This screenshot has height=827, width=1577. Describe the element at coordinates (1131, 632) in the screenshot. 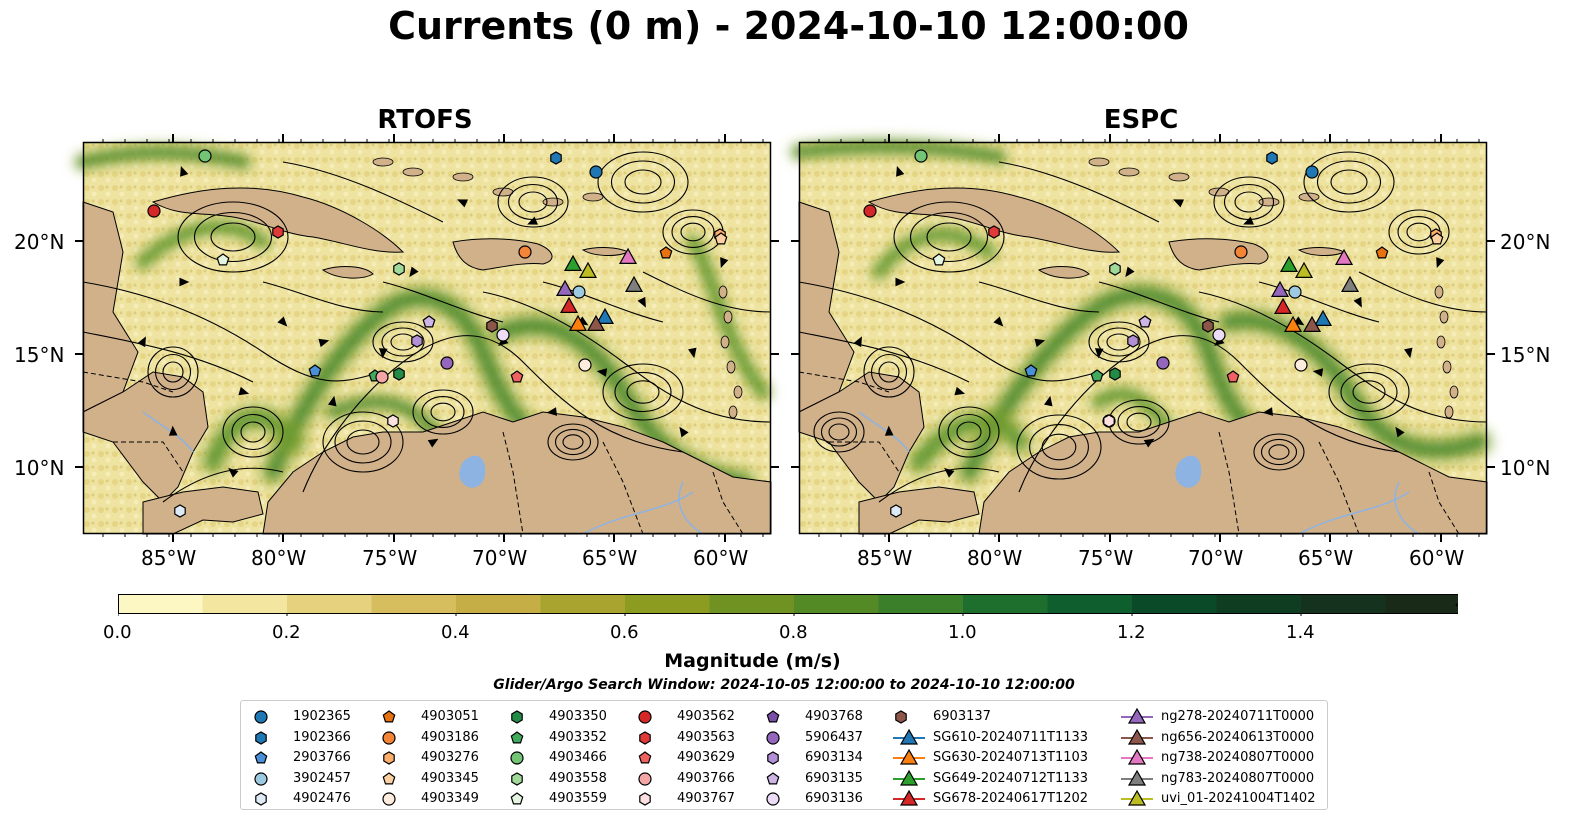

I see `colorbar-tick-label: 1.2` at that location.